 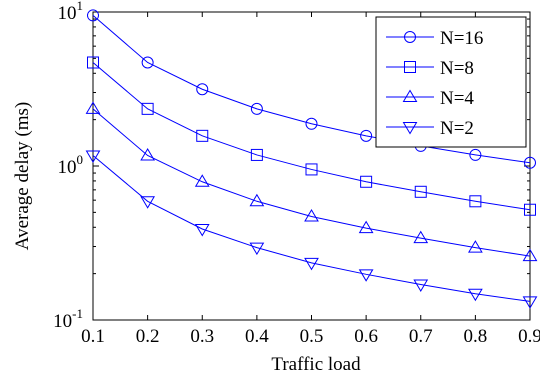 I want to click on x-tick-label: 0.5, so click(x=312, y=336).